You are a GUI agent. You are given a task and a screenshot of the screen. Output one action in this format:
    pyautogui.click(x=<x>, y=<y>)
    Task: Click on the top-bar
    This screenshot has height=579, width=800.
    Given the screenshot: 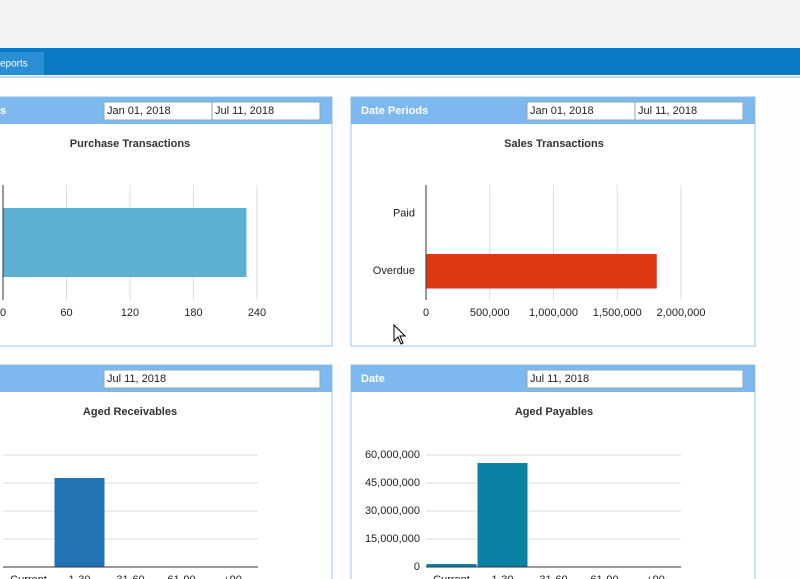 What is the action you would take?
    pyautogui.click(x=400, y=24)
    